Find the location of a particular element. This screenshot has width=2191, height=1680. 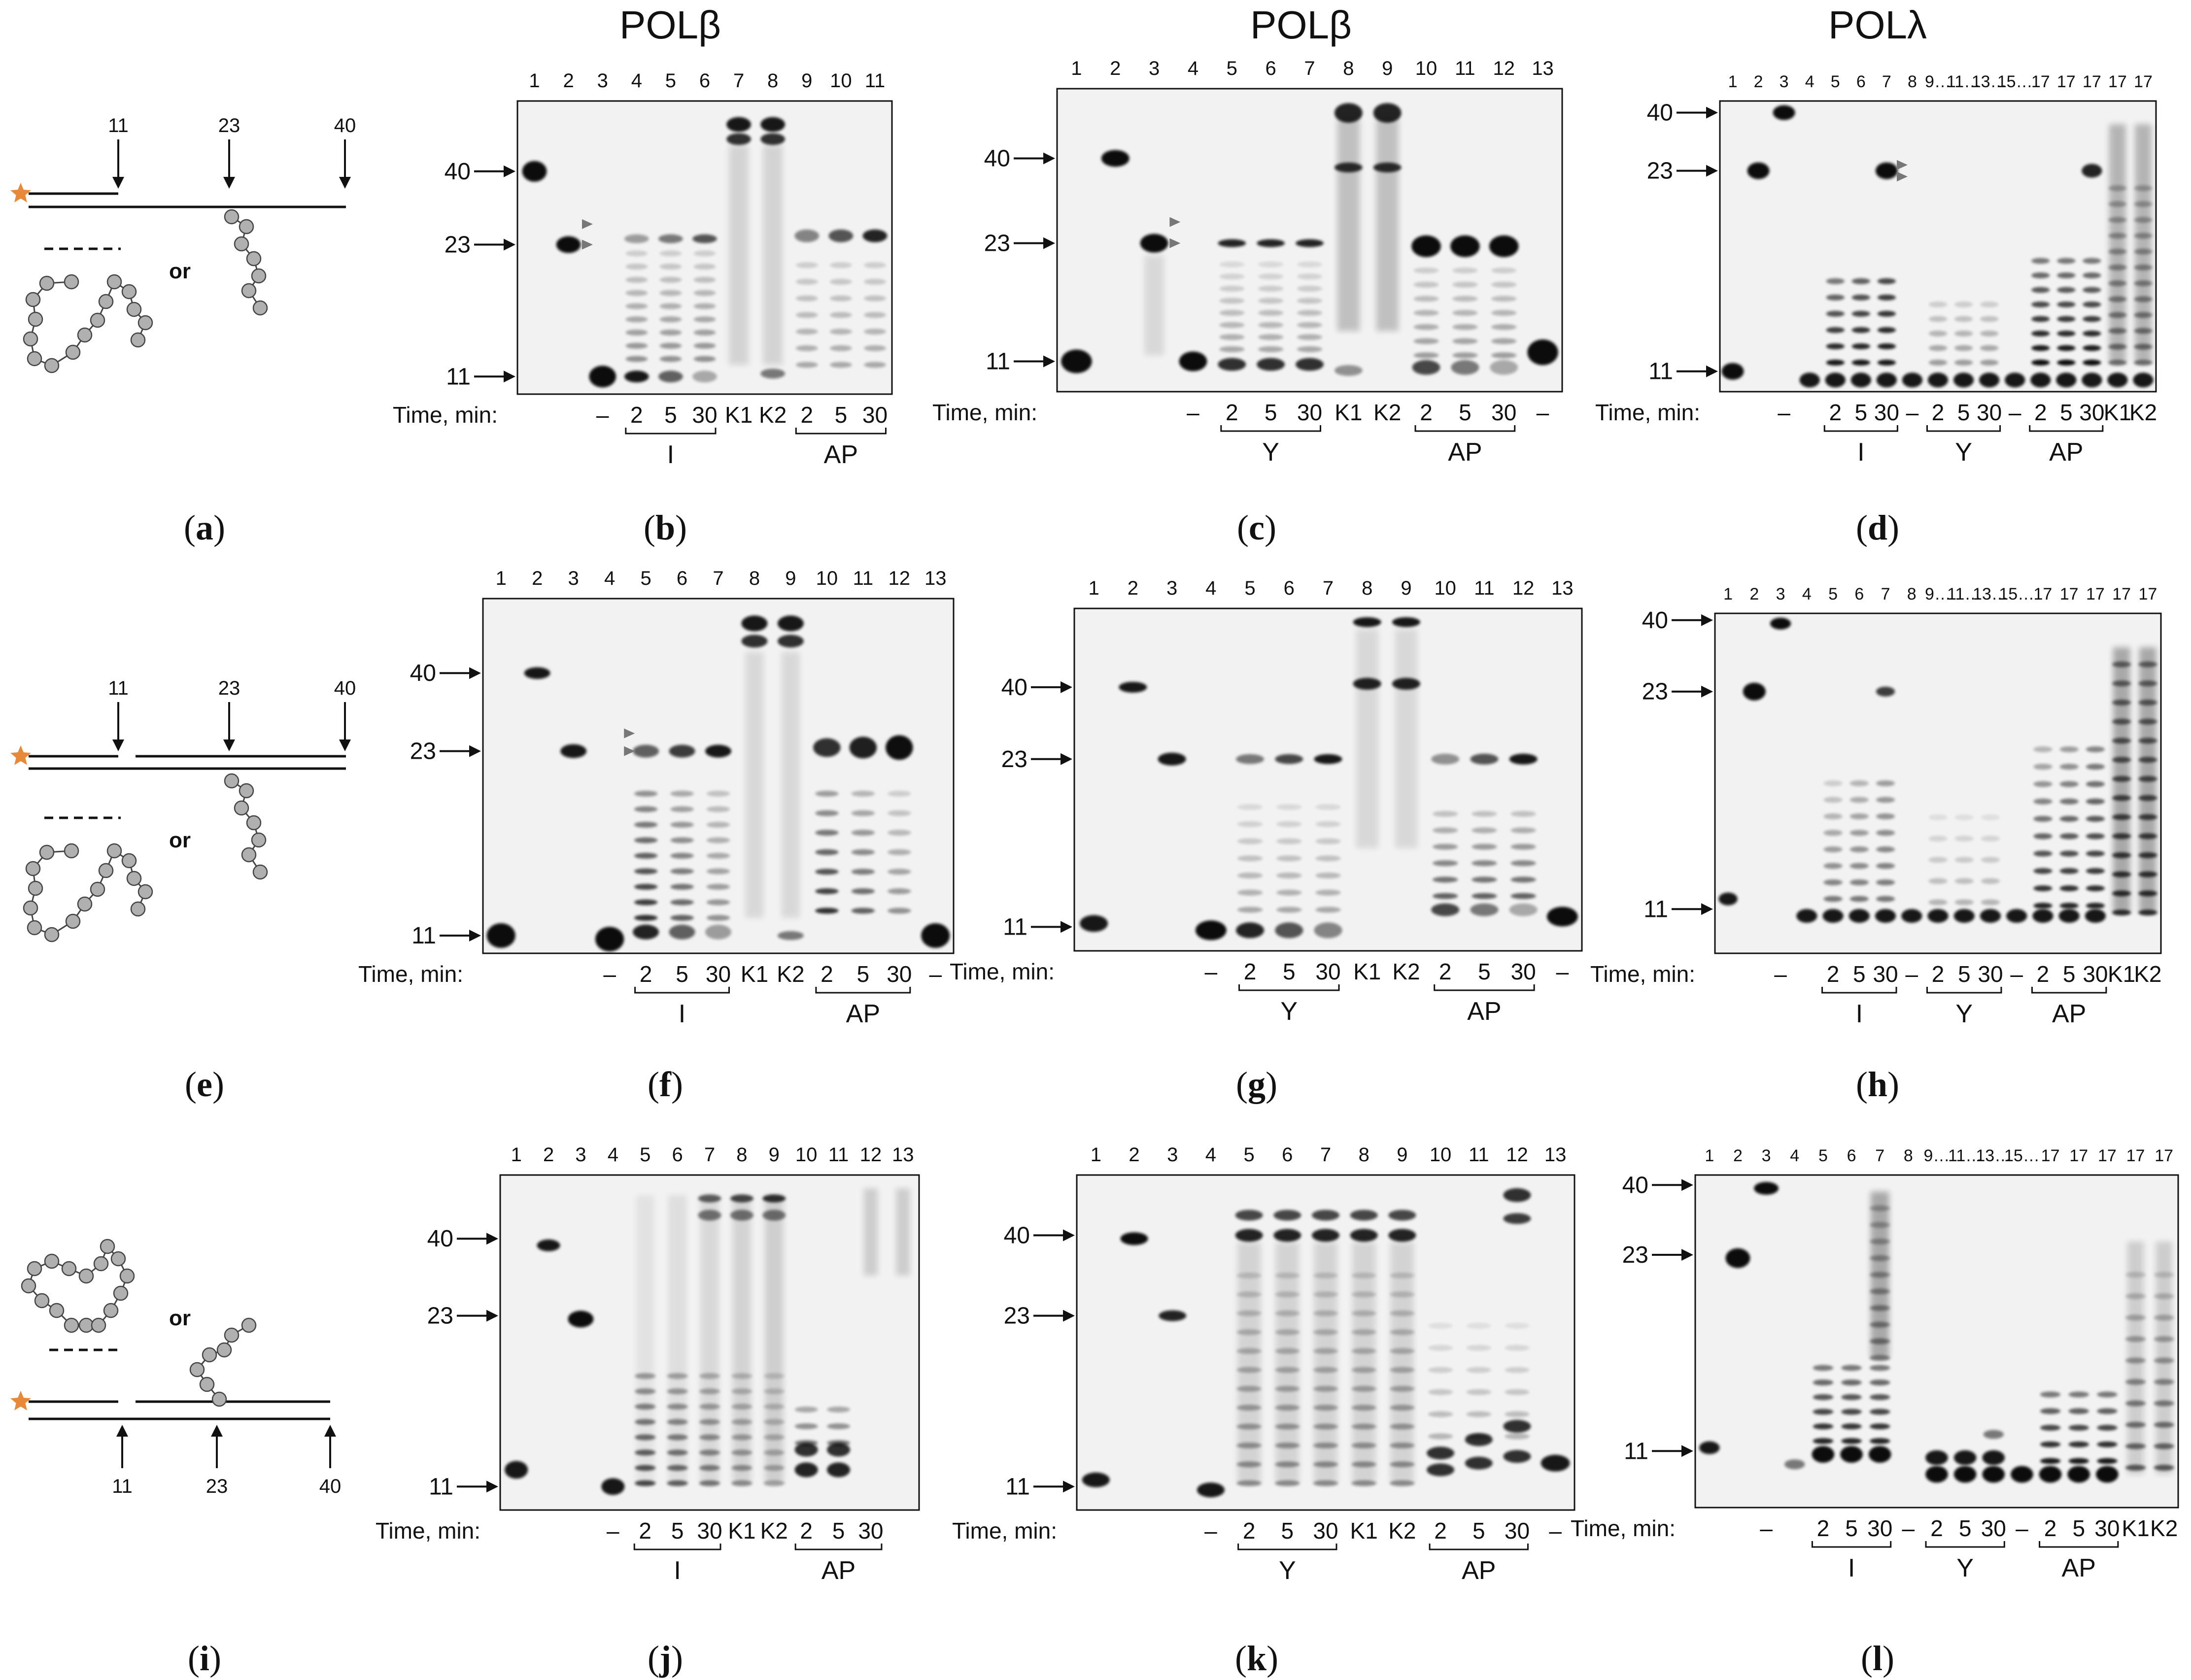

lane-number: 4 is located at coordinates (1809, 81).